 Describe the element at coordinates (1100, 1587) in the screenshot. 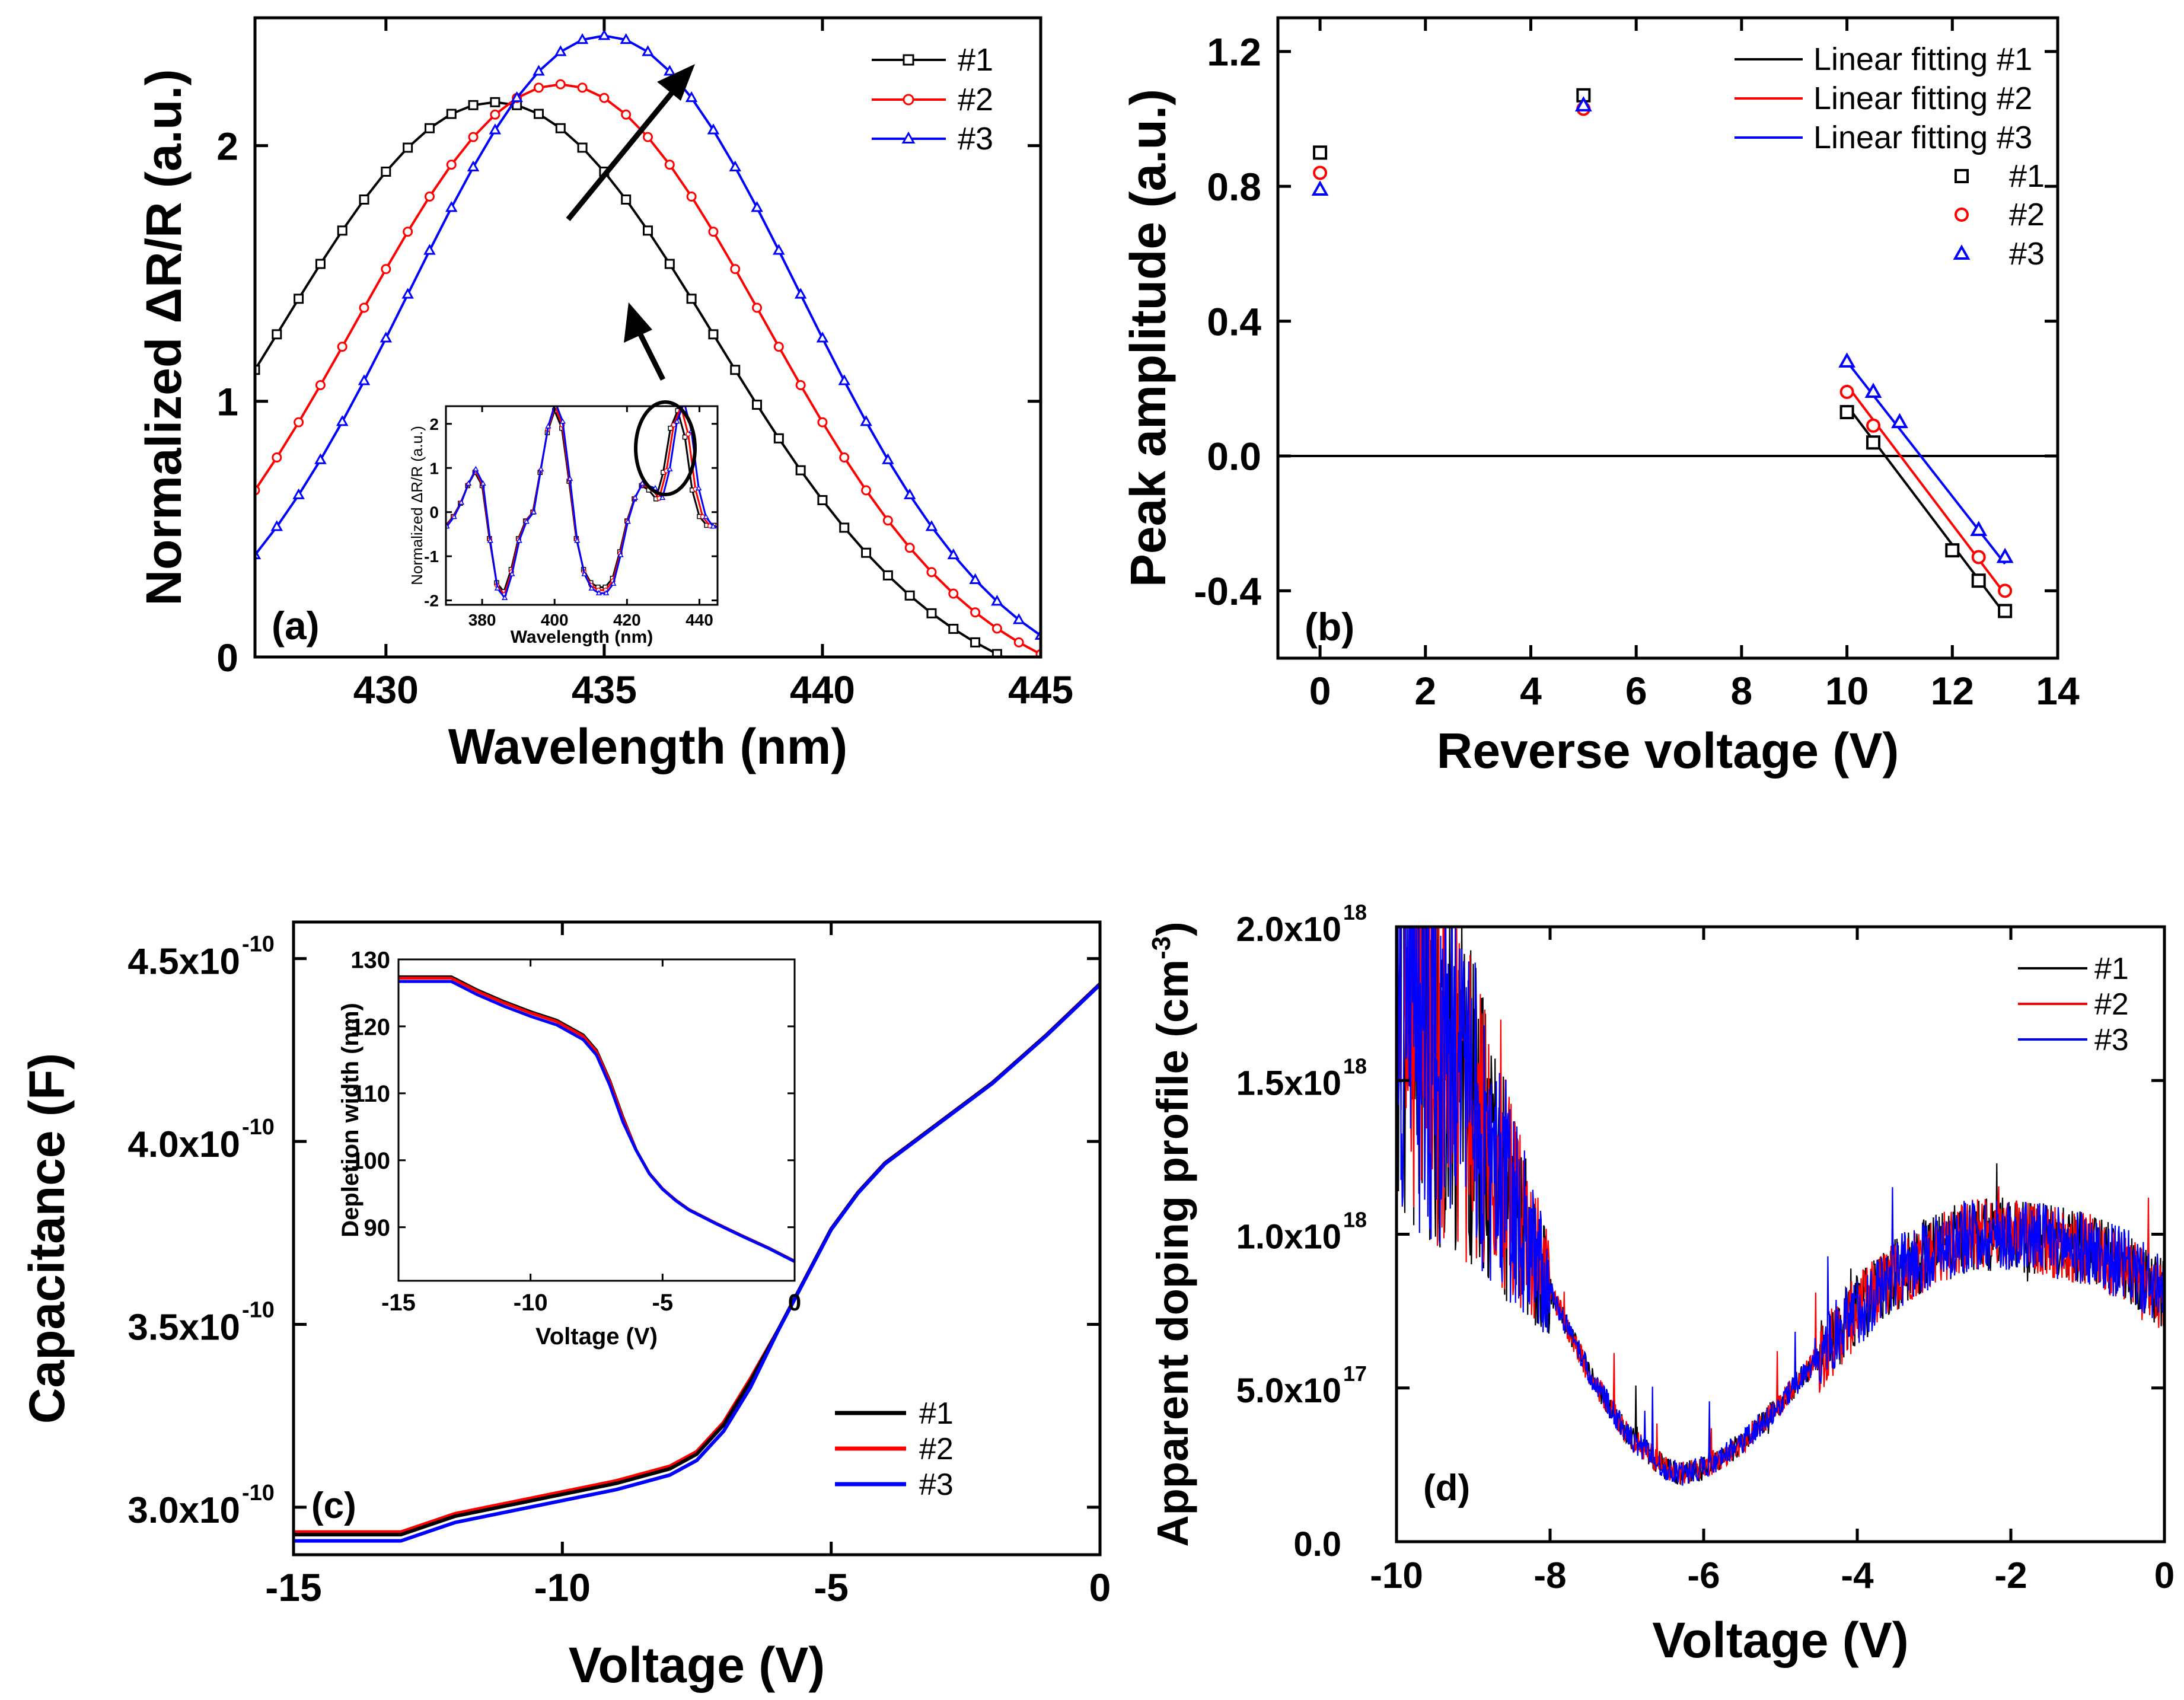

I see `x-tick-label: 0` at that location.